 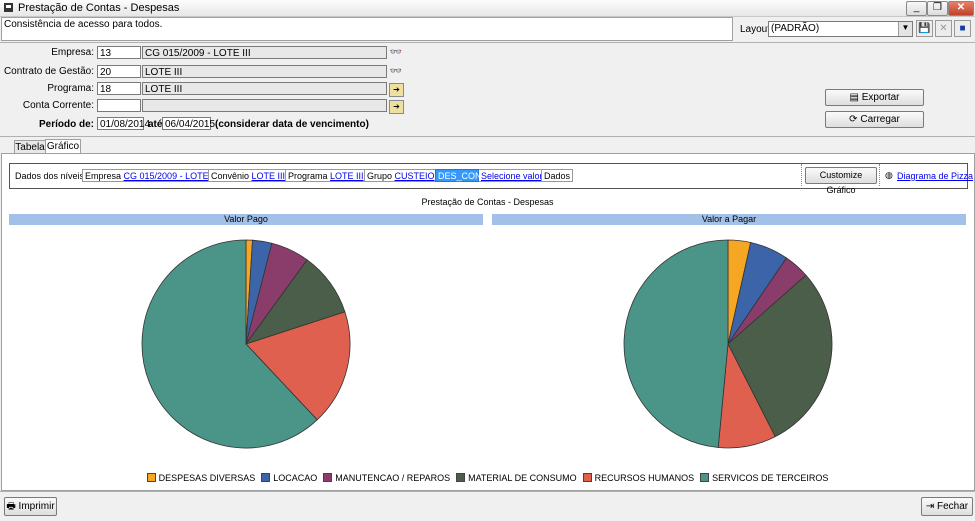 What do you see at coordinates (841, 181) in the screenshot?
I see `customize-chart-button: Customize Gráfico` at bounding box center [841, 181].